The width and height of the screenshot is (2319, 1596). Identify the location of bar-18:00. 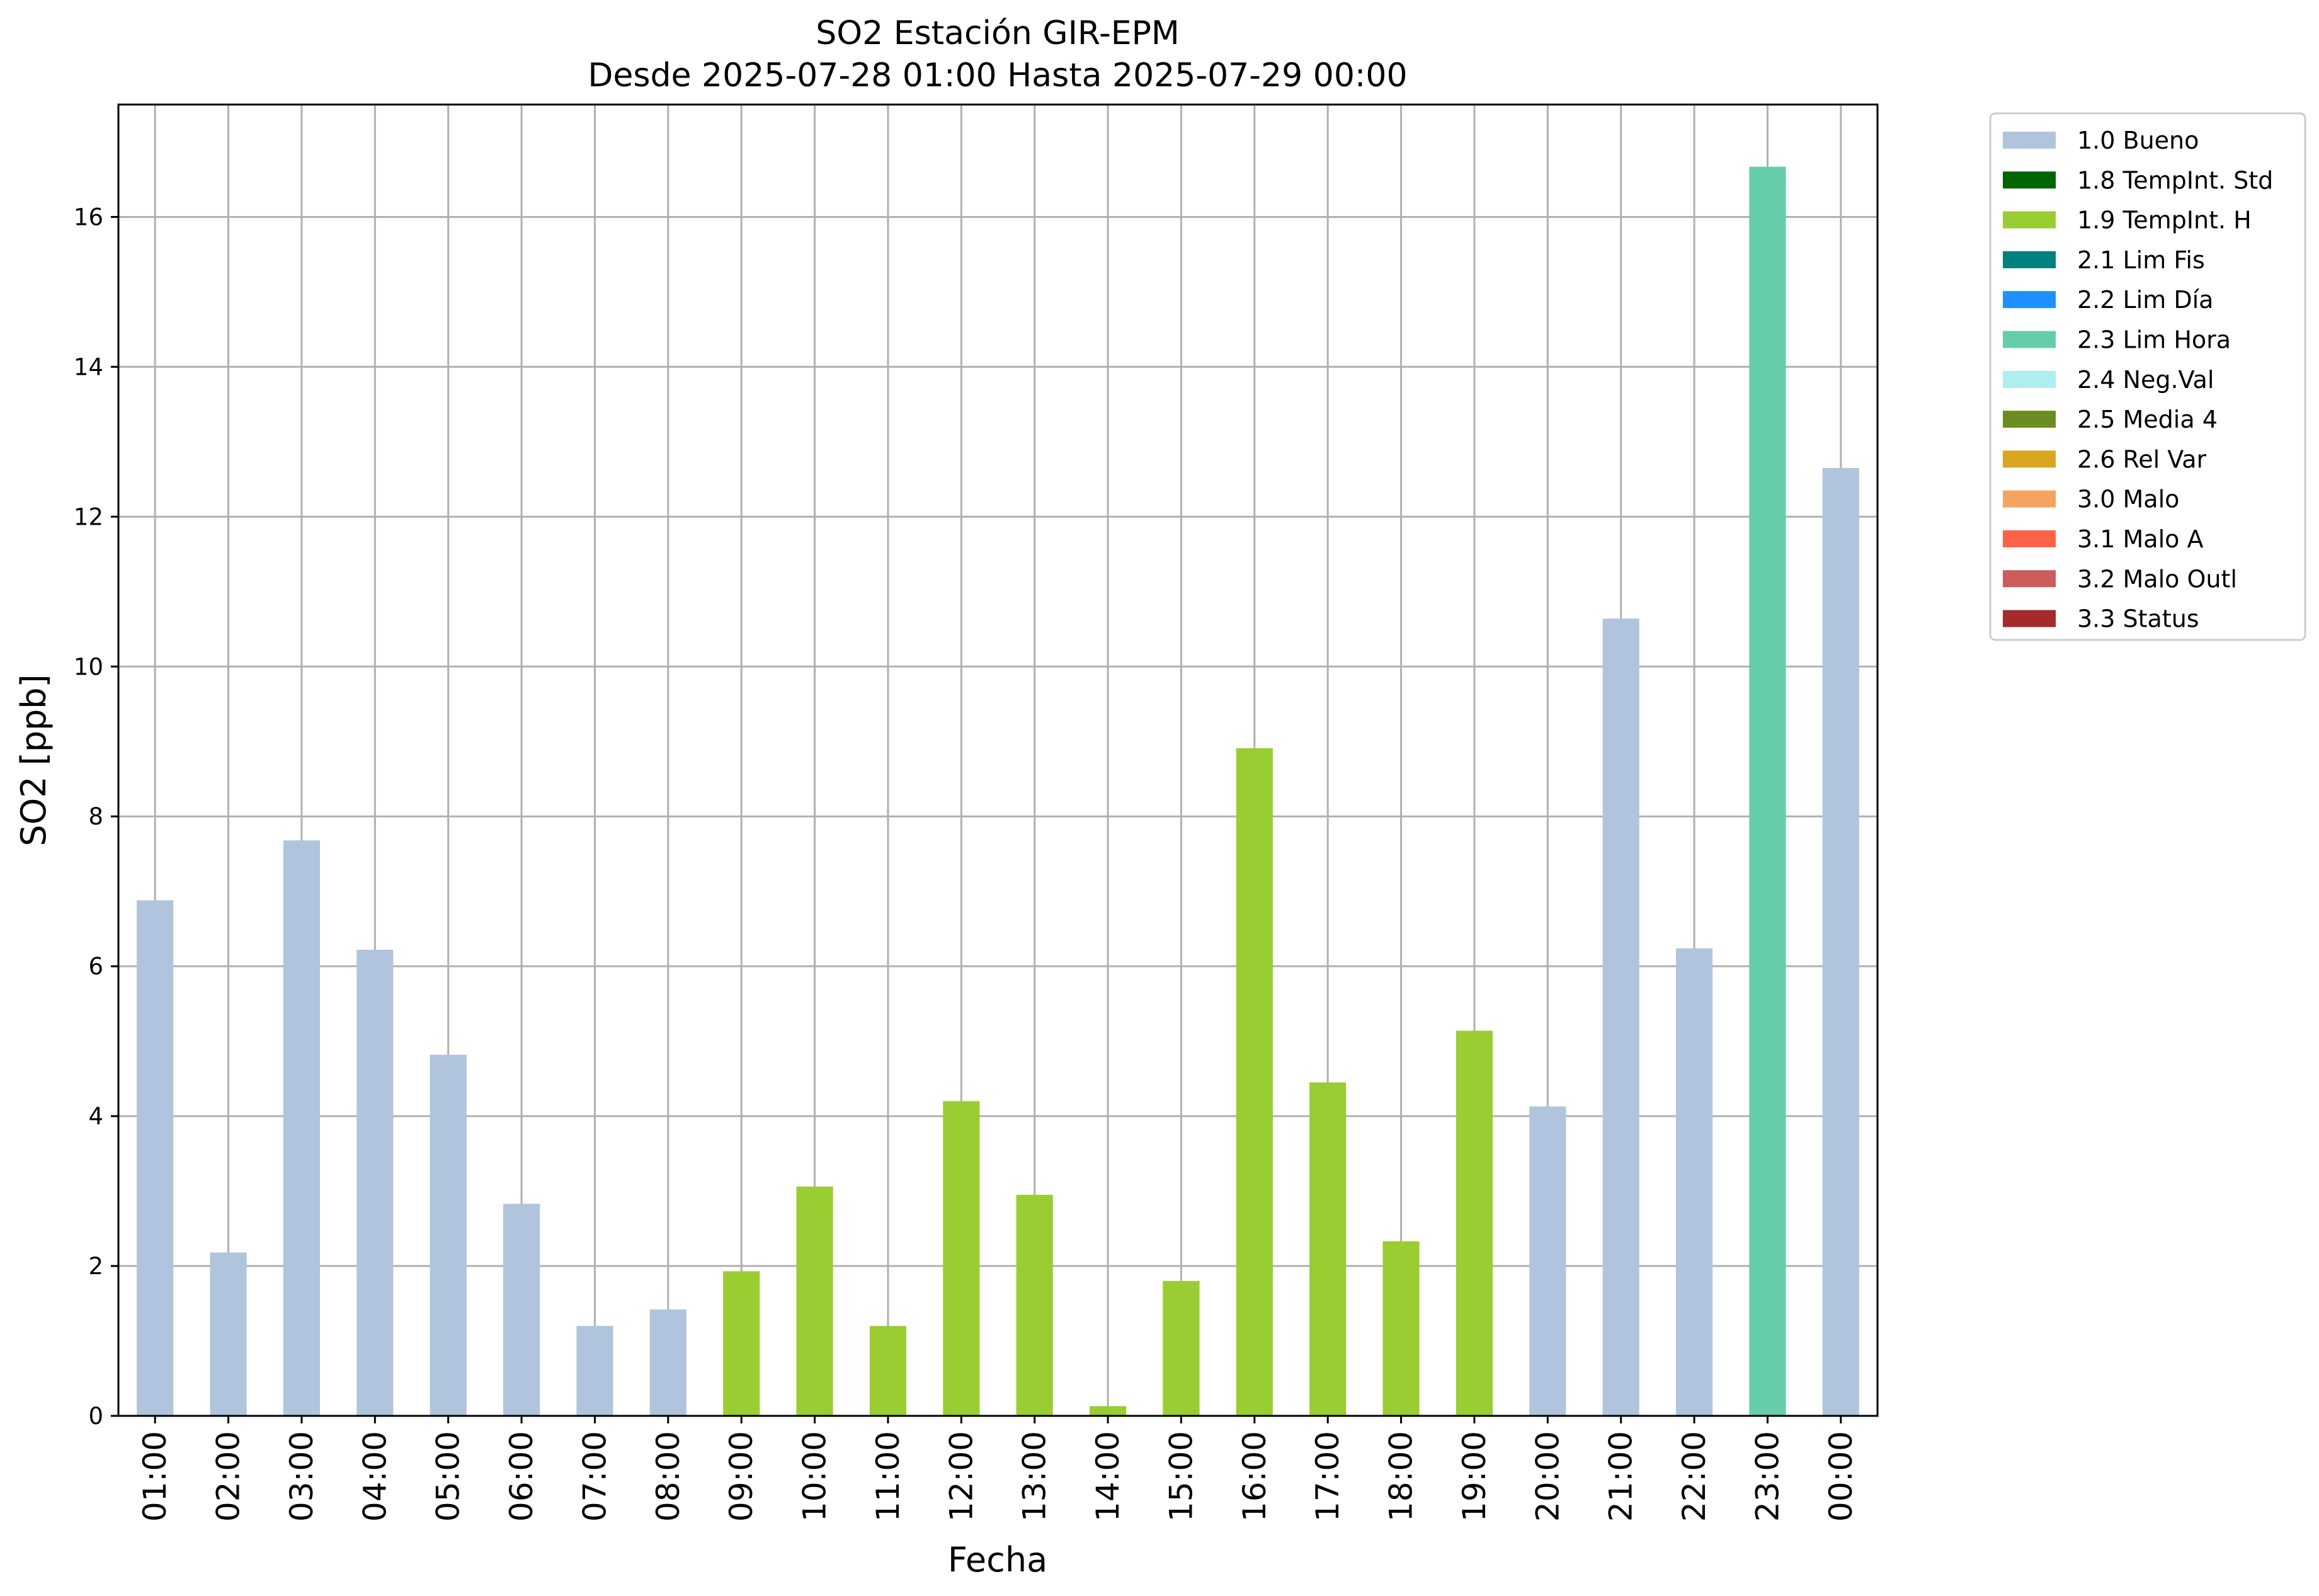
(1401, 1328).